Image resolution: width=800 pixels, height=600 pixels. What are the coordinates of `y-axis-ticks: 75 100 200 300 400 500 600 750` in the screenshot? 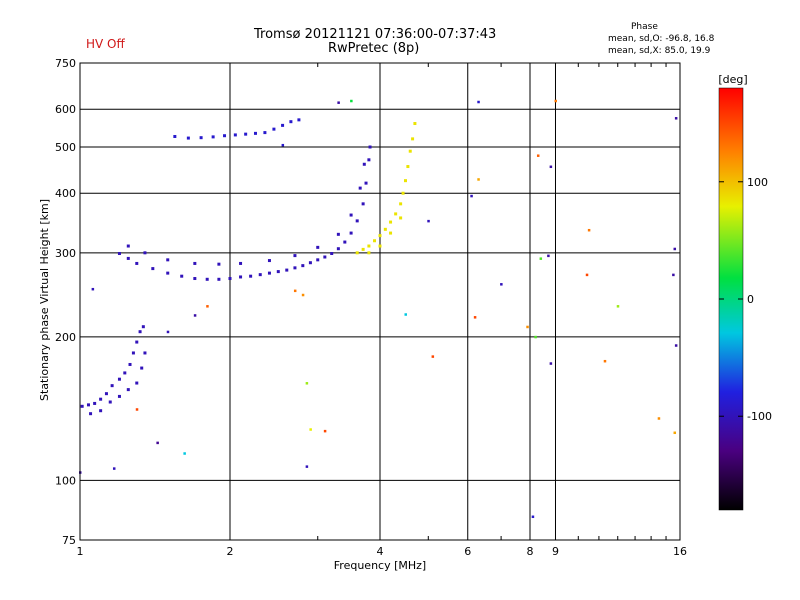 It's located at (65, 302).